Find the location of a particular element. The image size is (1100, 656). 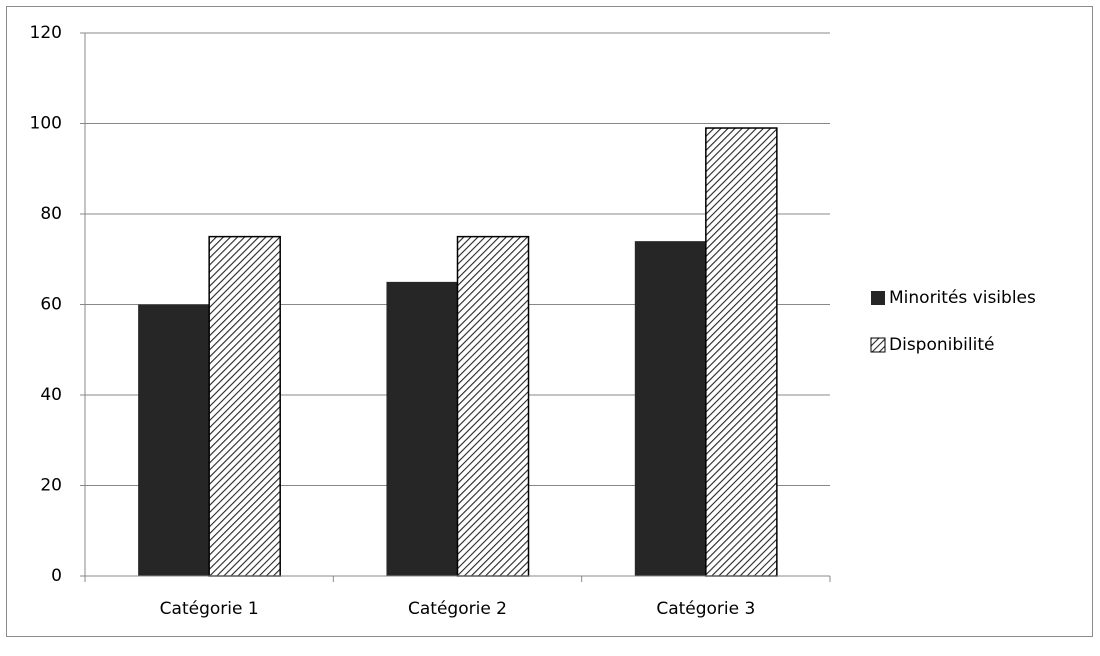

y-tick-label: 0 is located at coordinates (56, 576).